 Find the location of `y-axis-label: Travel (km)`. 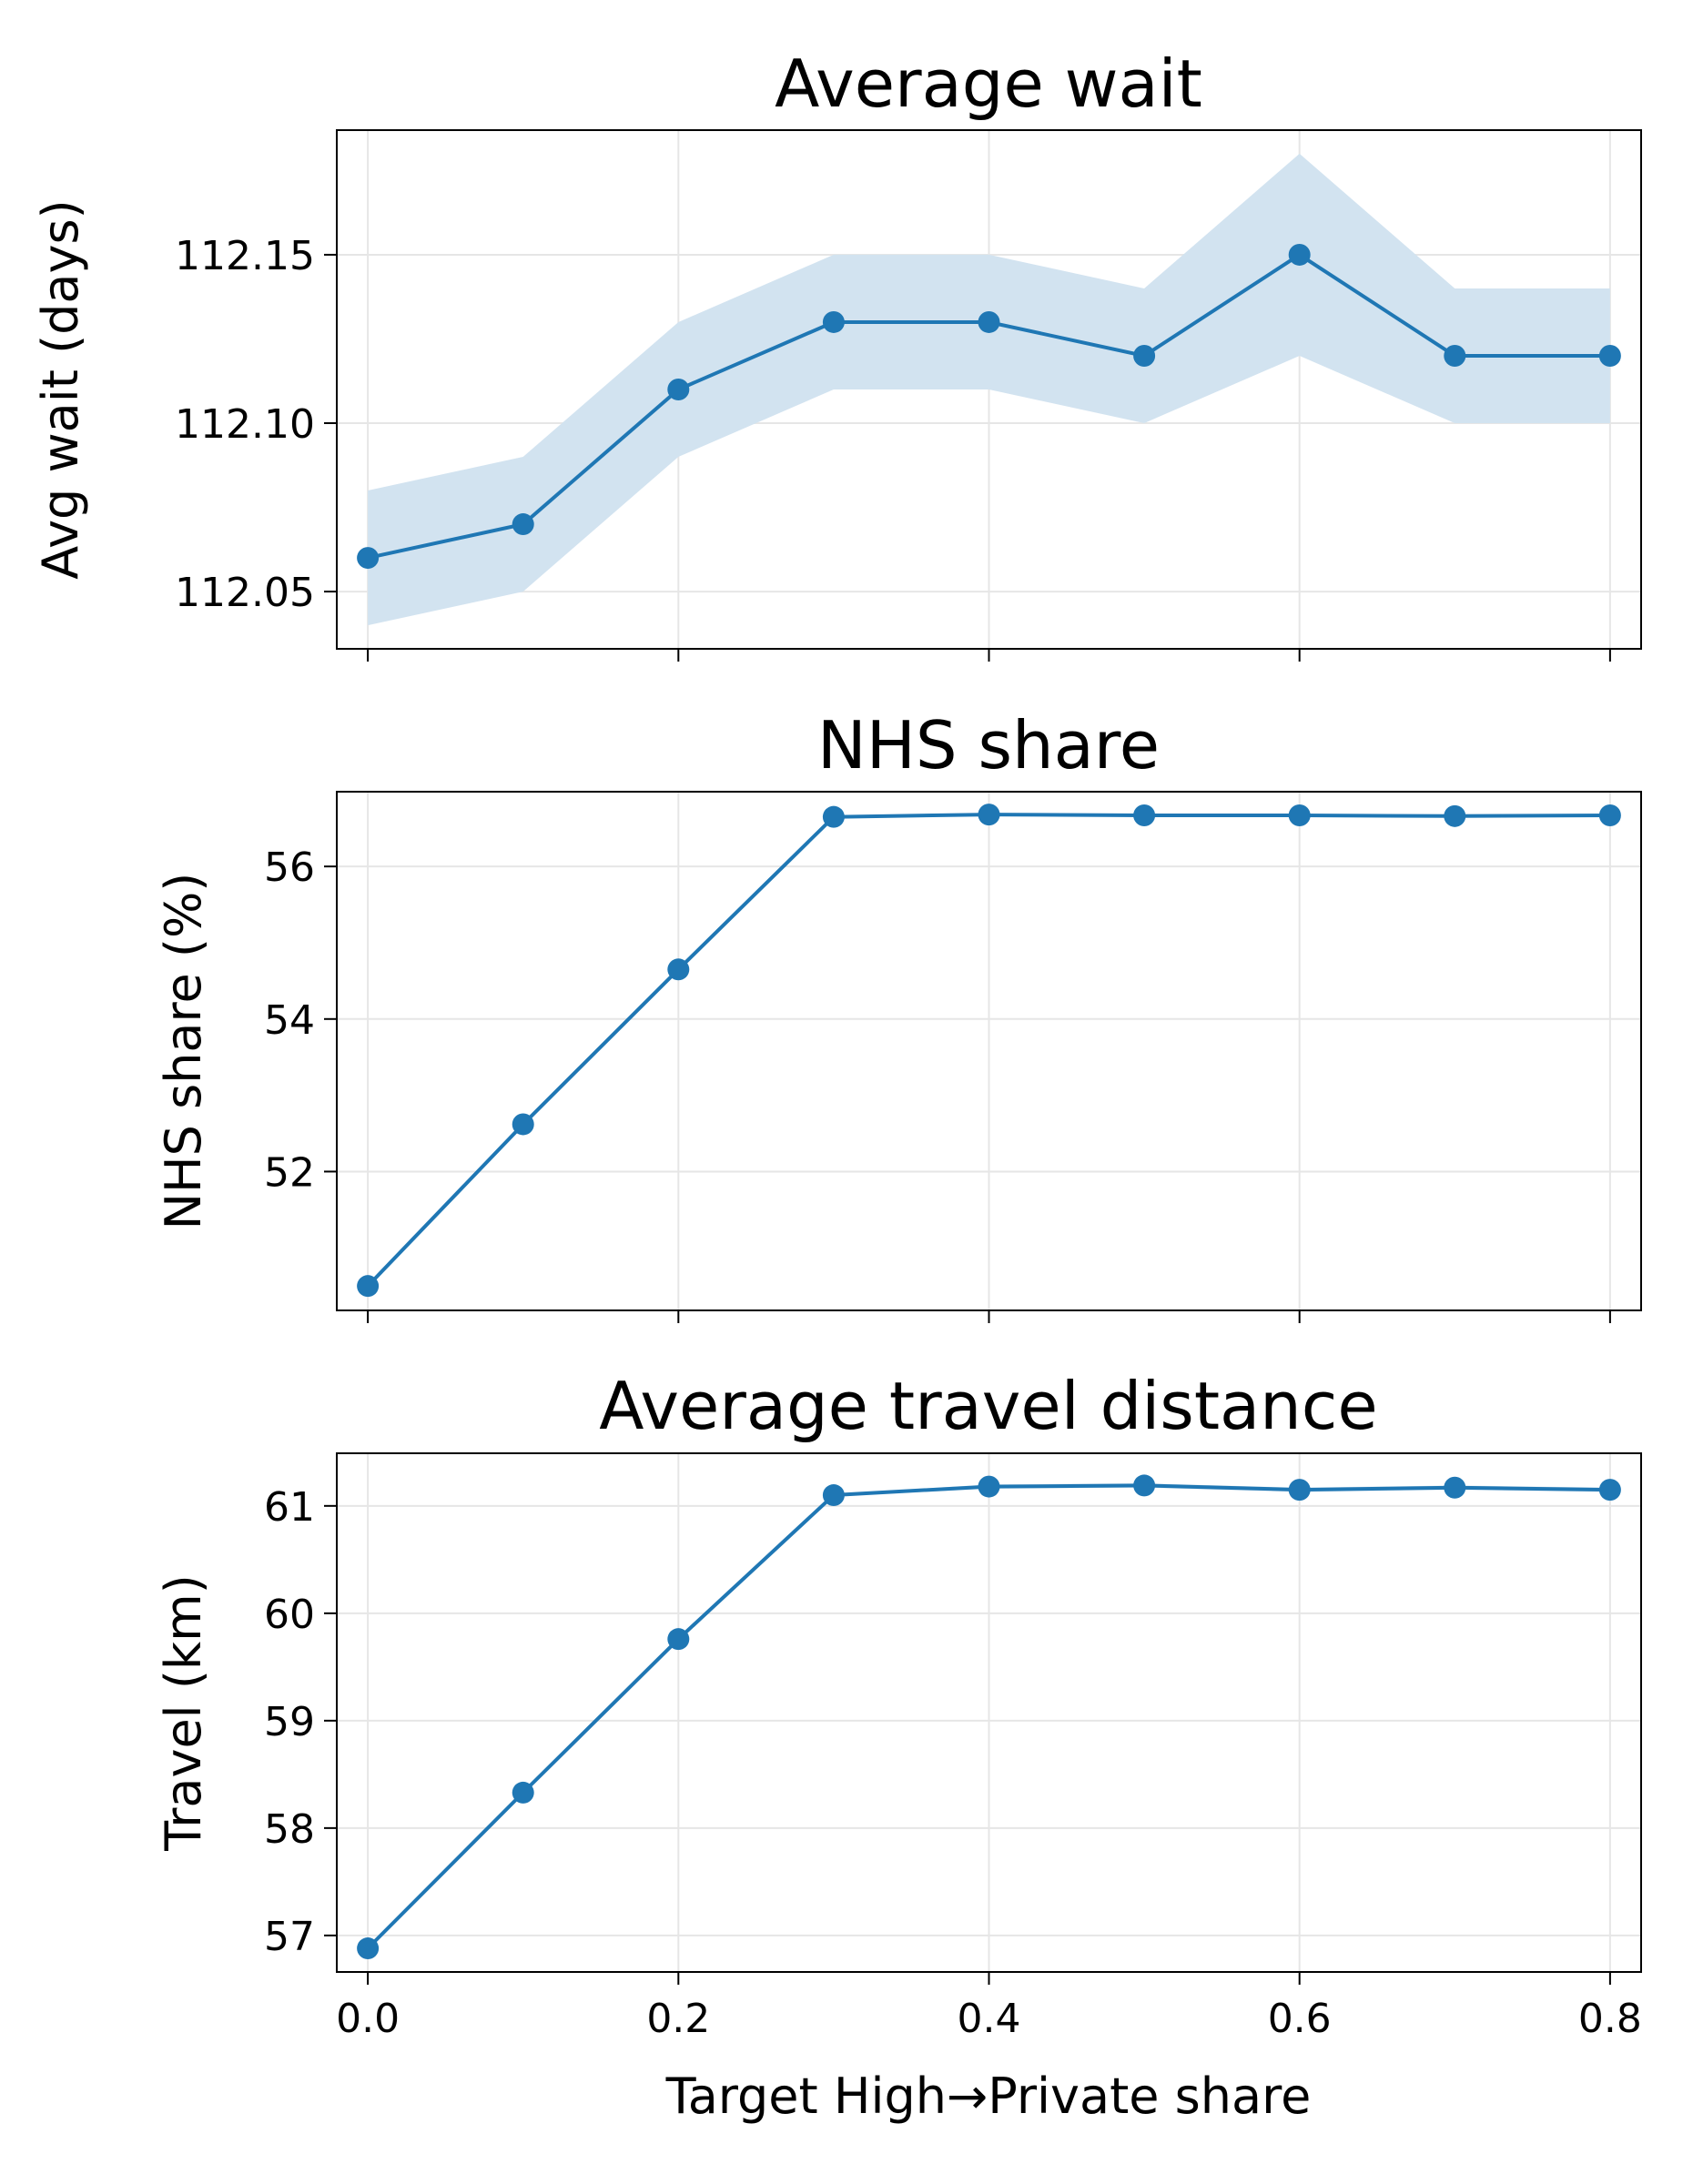

y-axis-label: Travel (km) is located at coordinates (183, 1713).